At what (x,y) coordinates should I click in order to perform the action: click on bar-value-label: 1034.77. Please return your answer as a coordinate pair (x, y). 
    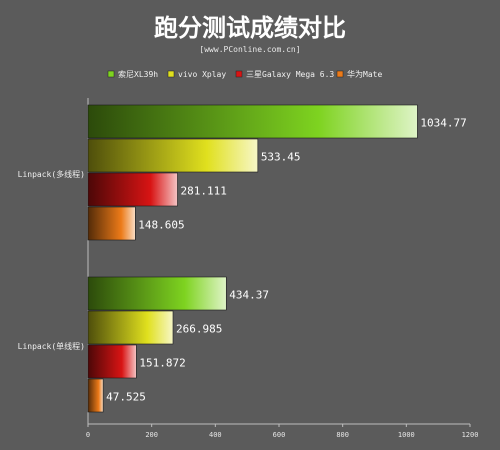
    Looking at the image, I should click on (443, 123).